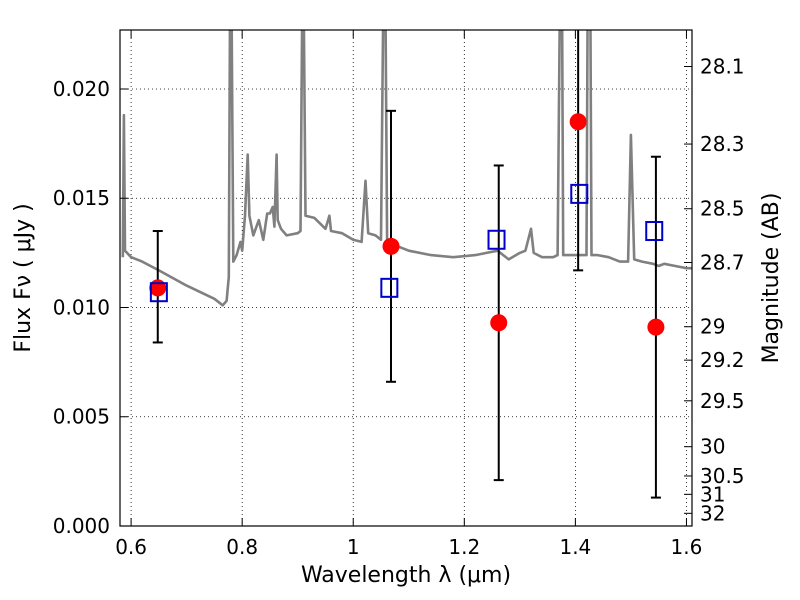 The width and height of the screenshot is (800, 600). What do you see at coordinates (722, 476) in the screenshot?
I see `right-tick-label: 30.5` at bounding box center [722, 476].